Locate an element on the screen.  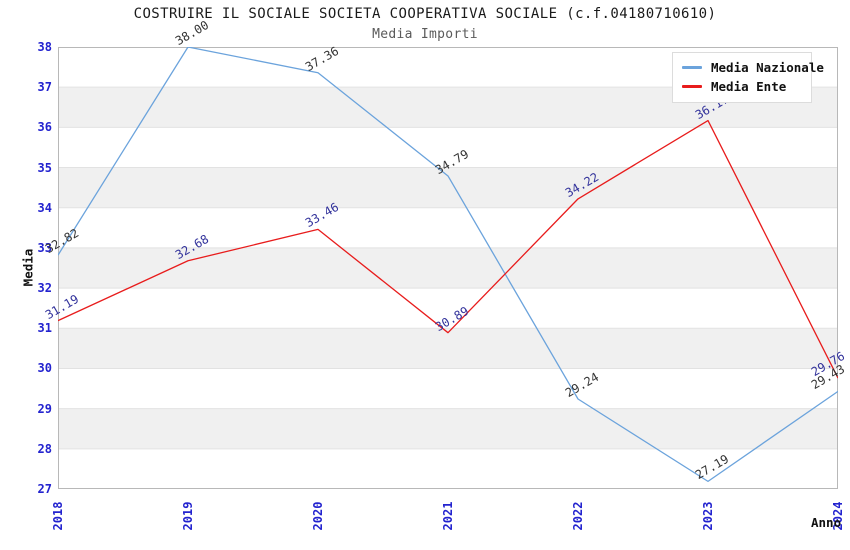
y-tick-29: 29 is located at coordinates (44, 408).